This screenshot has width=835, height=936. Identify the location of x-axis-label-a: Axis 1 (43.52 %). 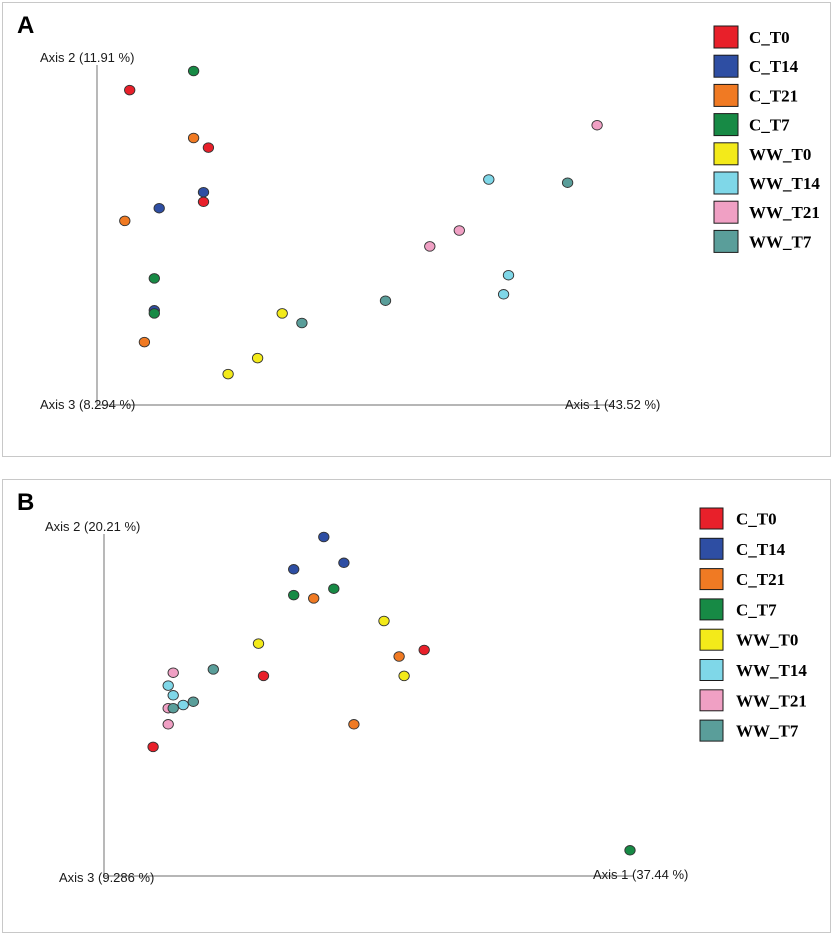
(612, 404).